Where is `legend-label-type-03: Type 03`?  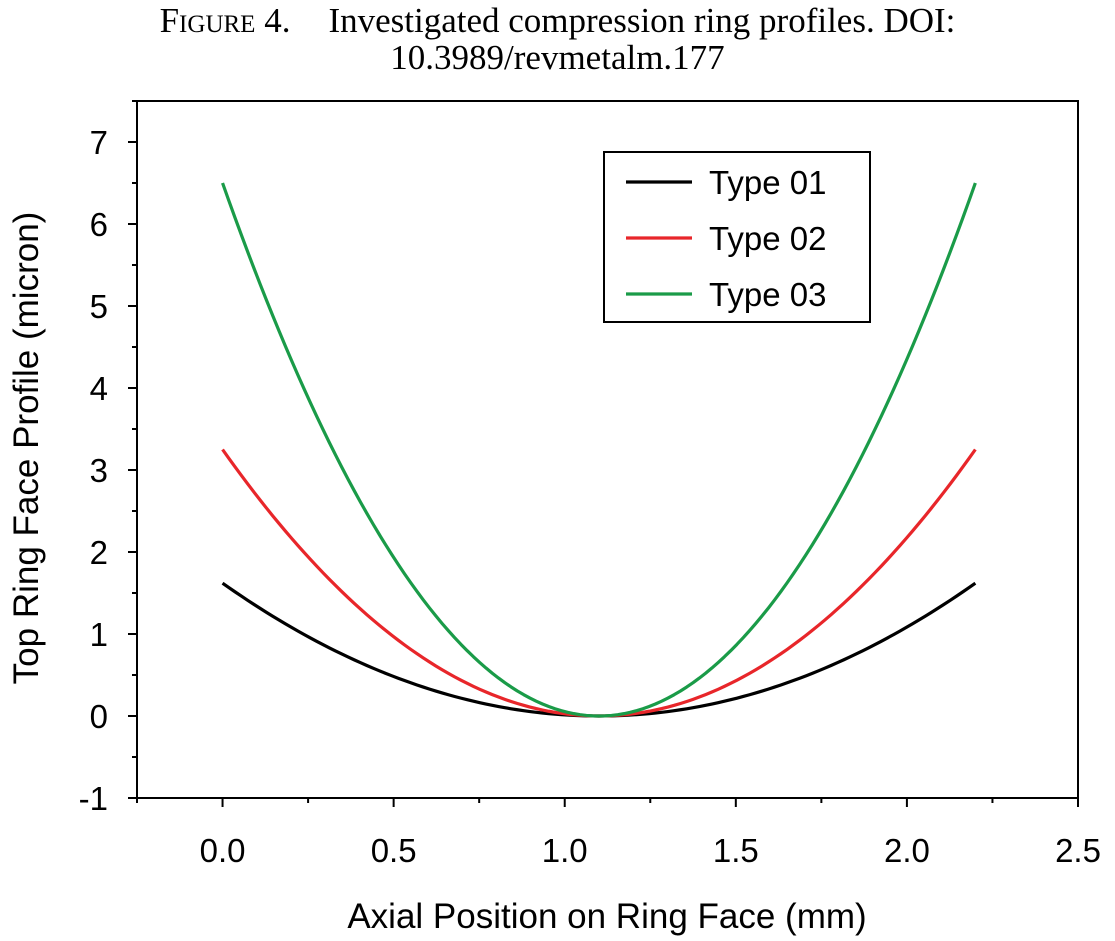 legend-label-type-03: Type 03 is located at coordinates (767, 294).